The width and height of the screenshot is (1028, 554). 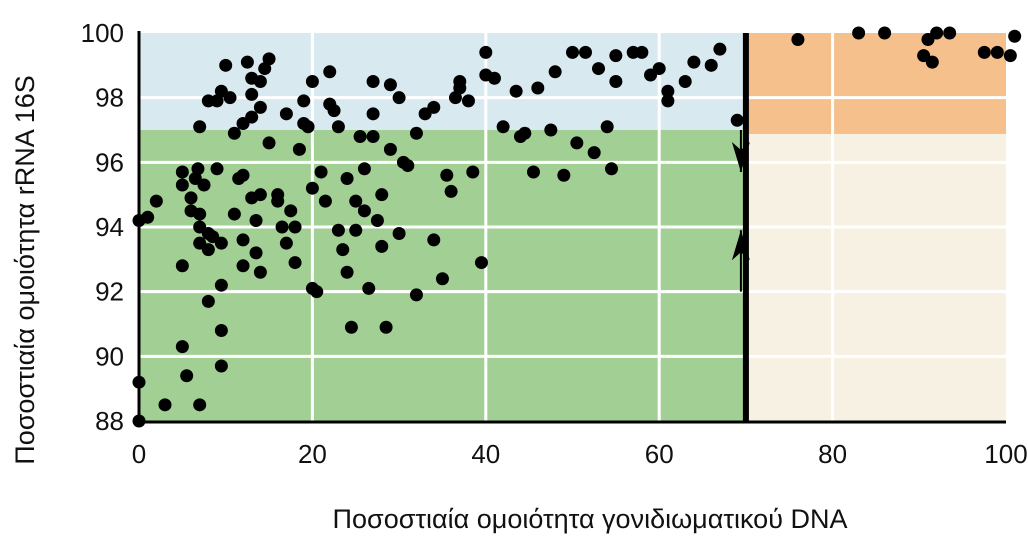 What do you see at coordinates (875, 277) in the screenshot?
I see `region-low-rrna-high-dna` at bounding box center [875, 277].